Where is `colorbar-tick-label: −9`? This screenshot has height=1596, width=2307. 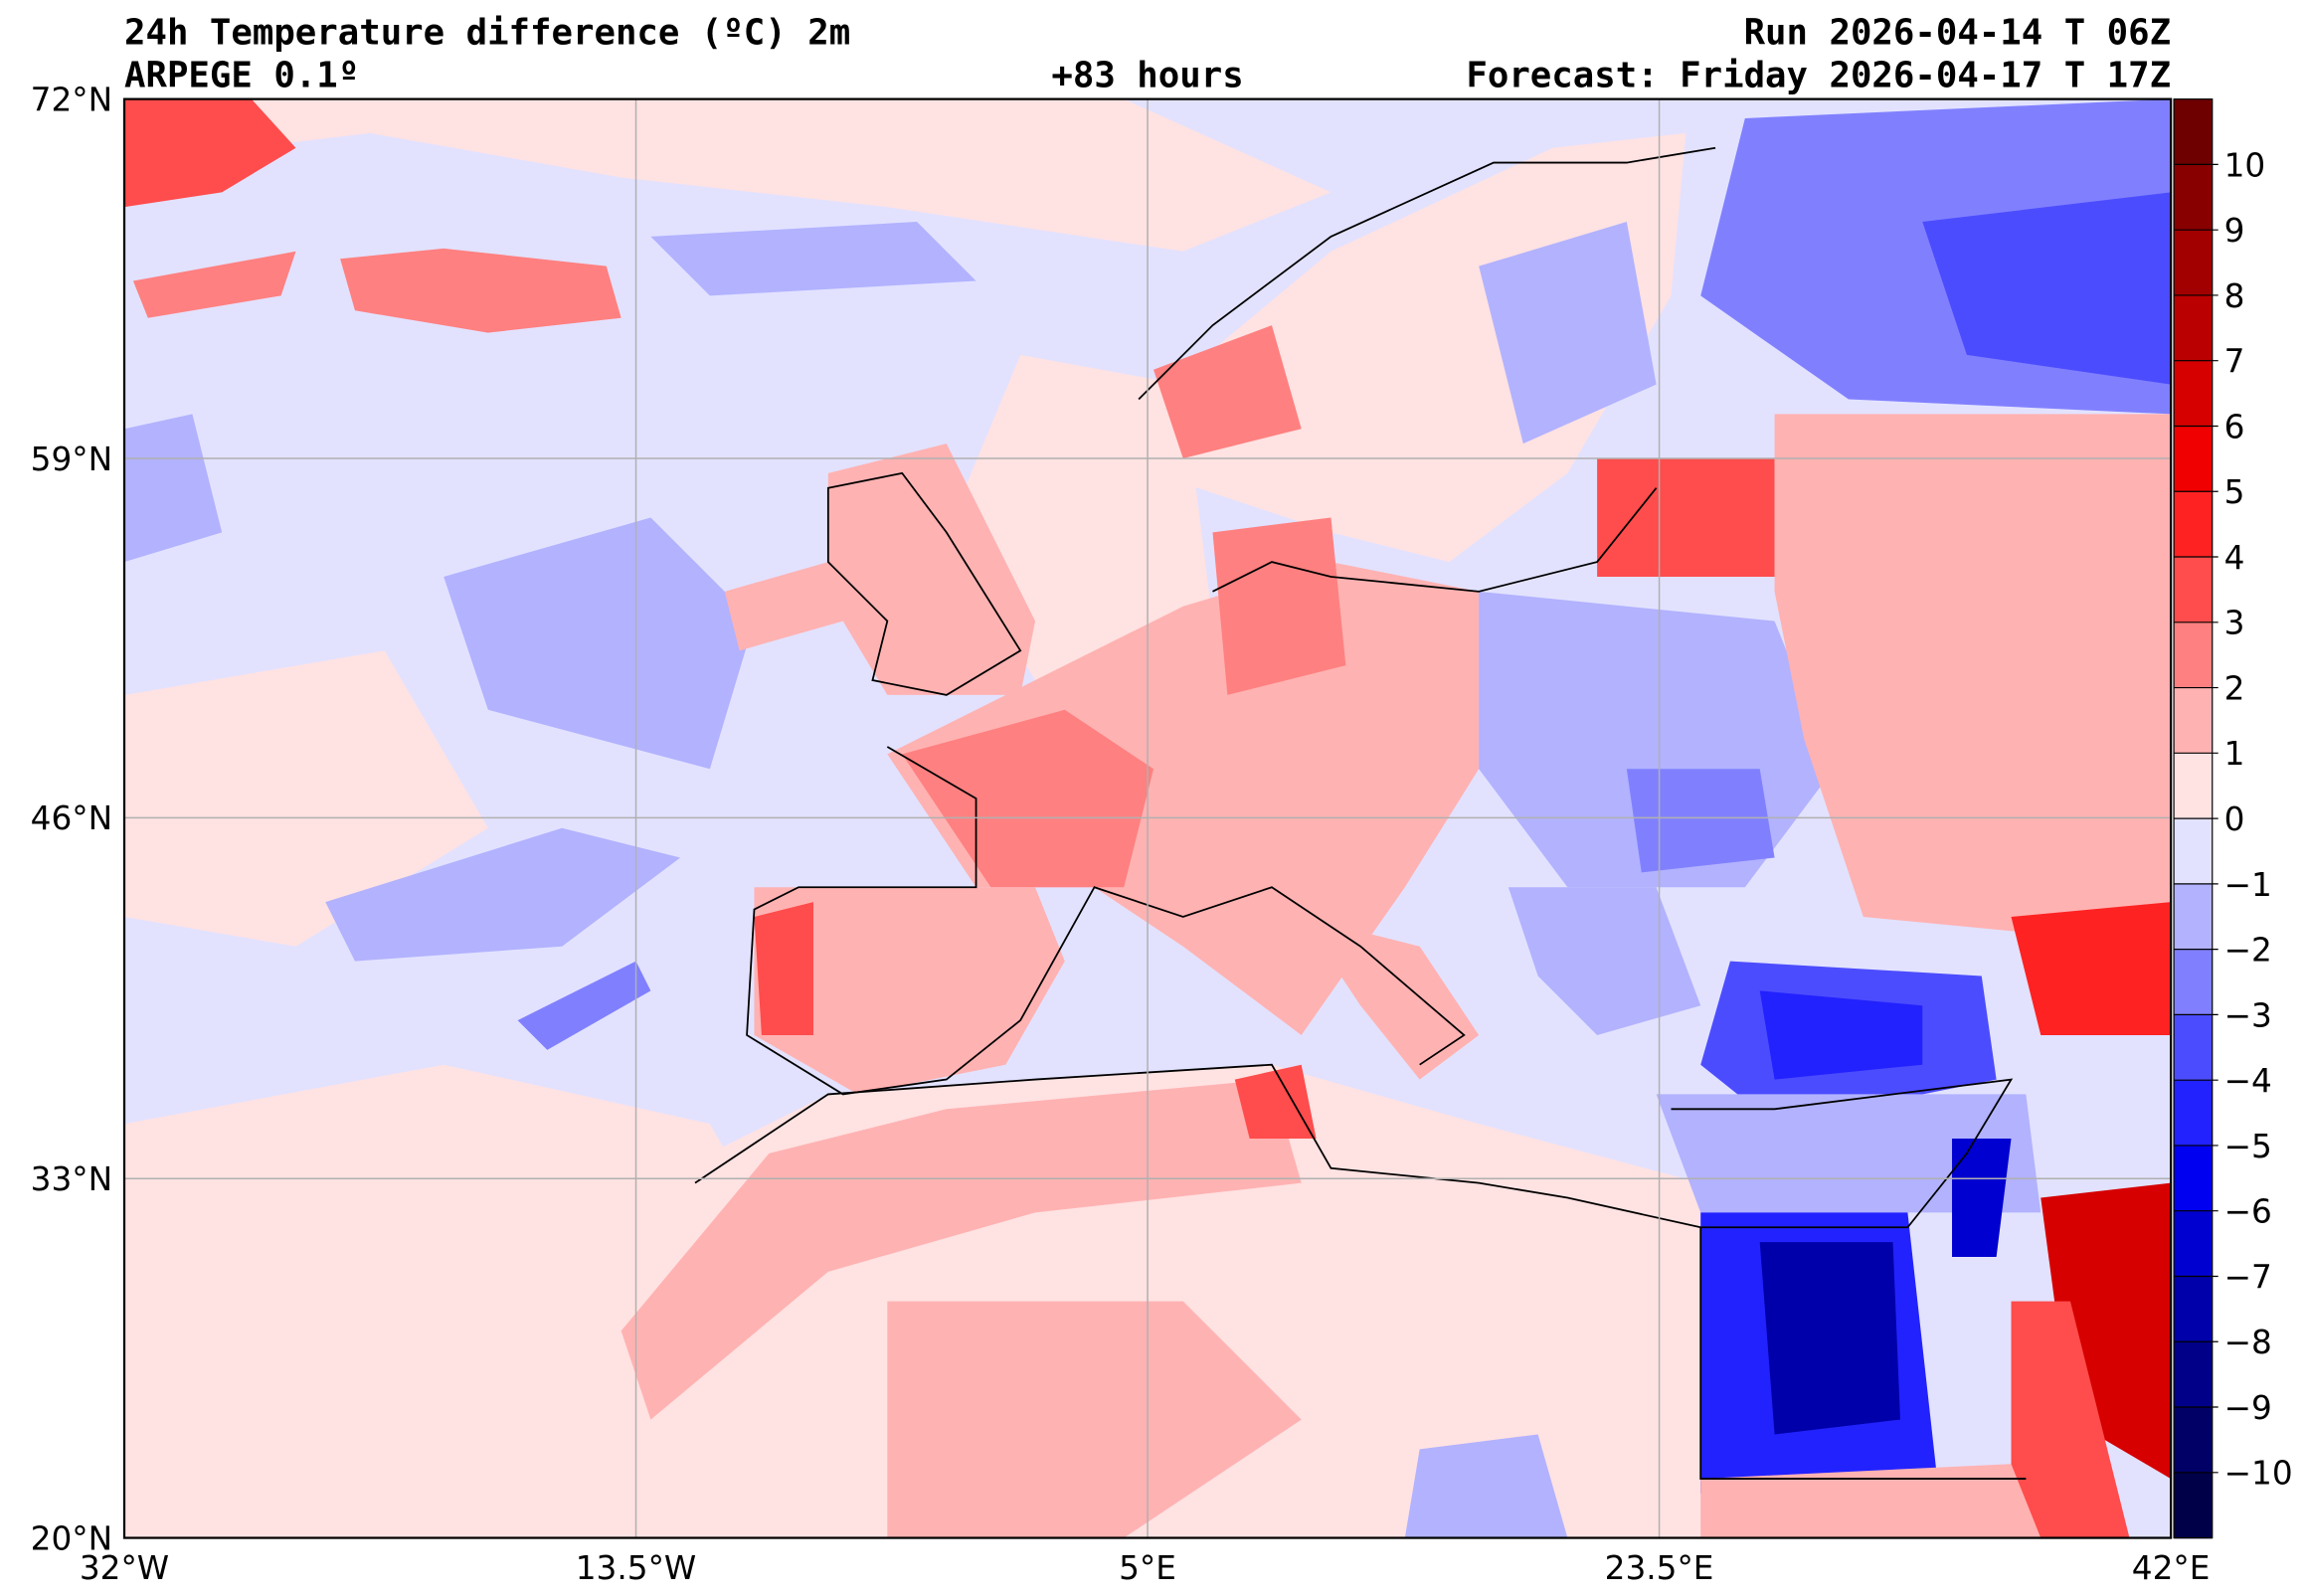 colorbar-tick-label: −9 is located at coordinates (2248, 1408).